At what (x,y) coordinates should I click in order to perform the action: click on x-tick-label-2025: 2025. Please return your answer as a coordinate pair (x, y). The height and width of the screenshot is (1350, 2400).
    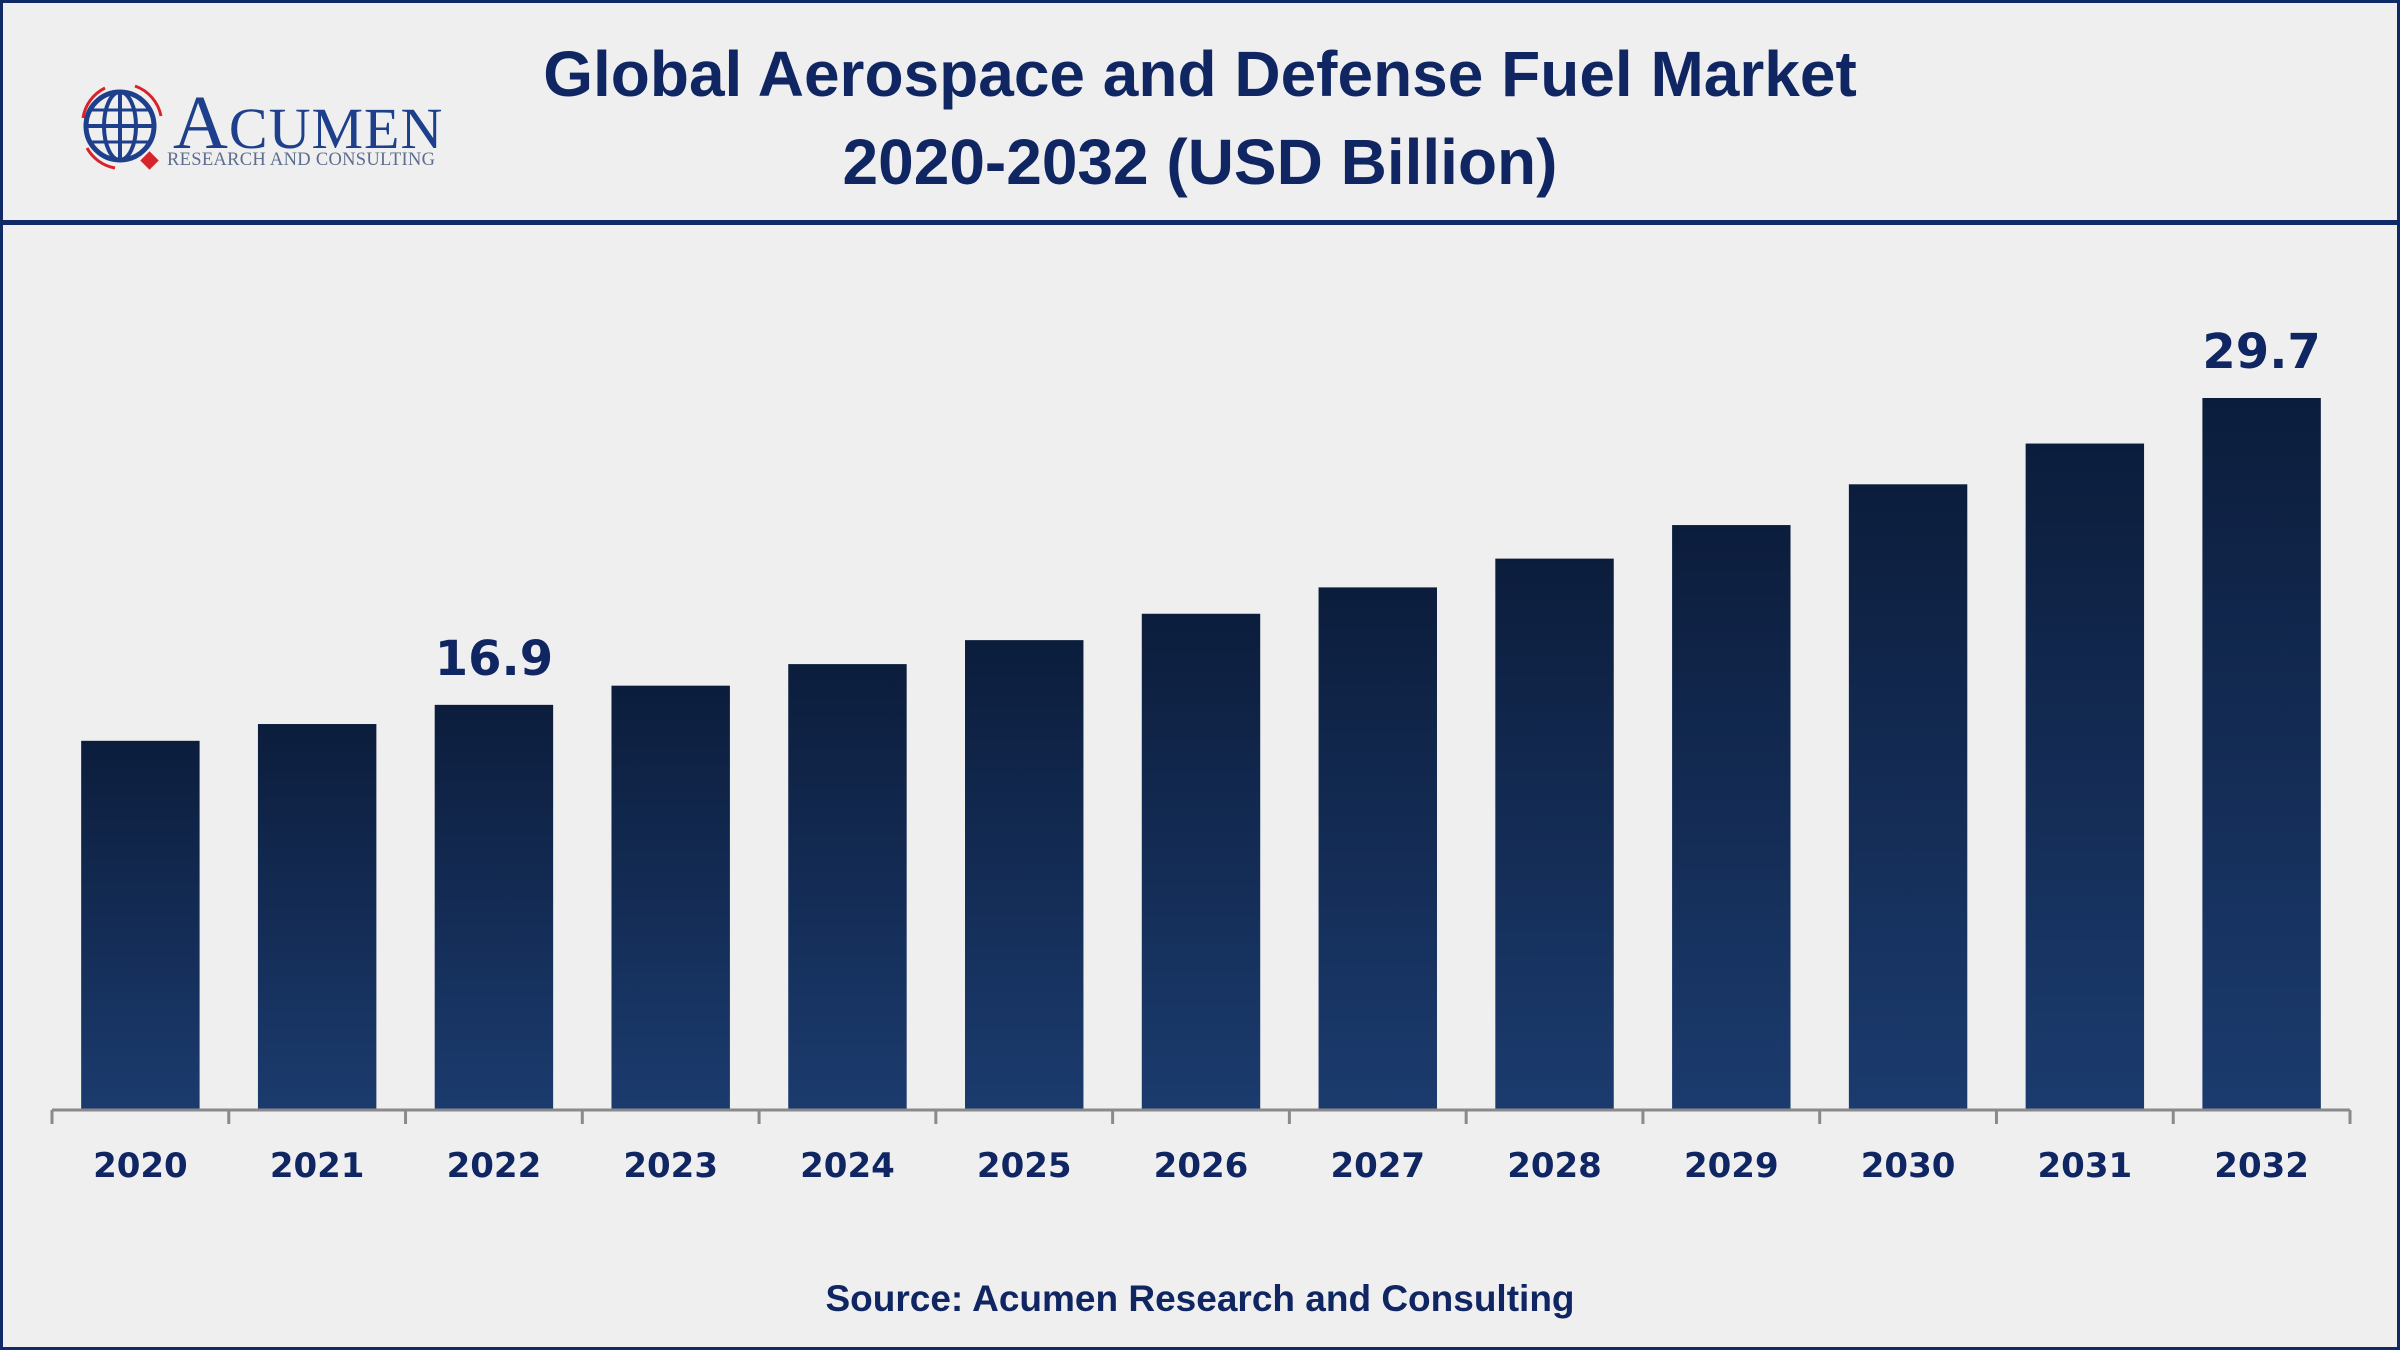
    Looking at the image, I should click on (1024, 1166).